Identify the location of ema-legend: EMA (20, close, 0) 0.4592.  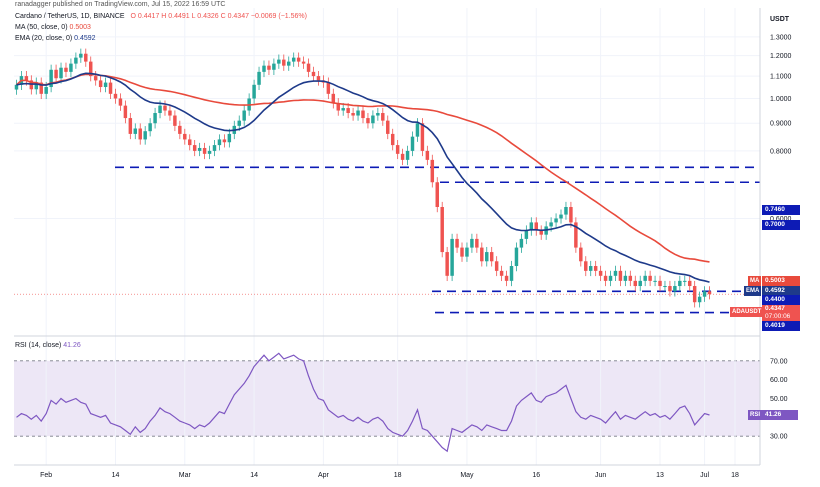
(55, 38).